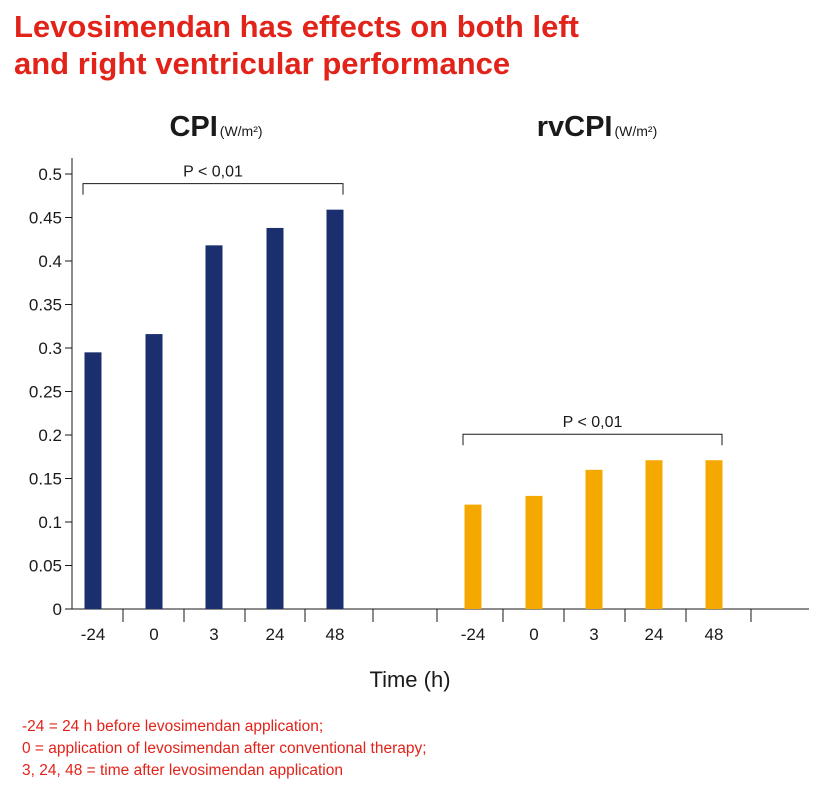 The width and height of the screenshot is (831, 794). Describe the element at coordinates (296, 26) in the screenshot. I see `title-line-1: Levosimendan has effects on both left` at that location.